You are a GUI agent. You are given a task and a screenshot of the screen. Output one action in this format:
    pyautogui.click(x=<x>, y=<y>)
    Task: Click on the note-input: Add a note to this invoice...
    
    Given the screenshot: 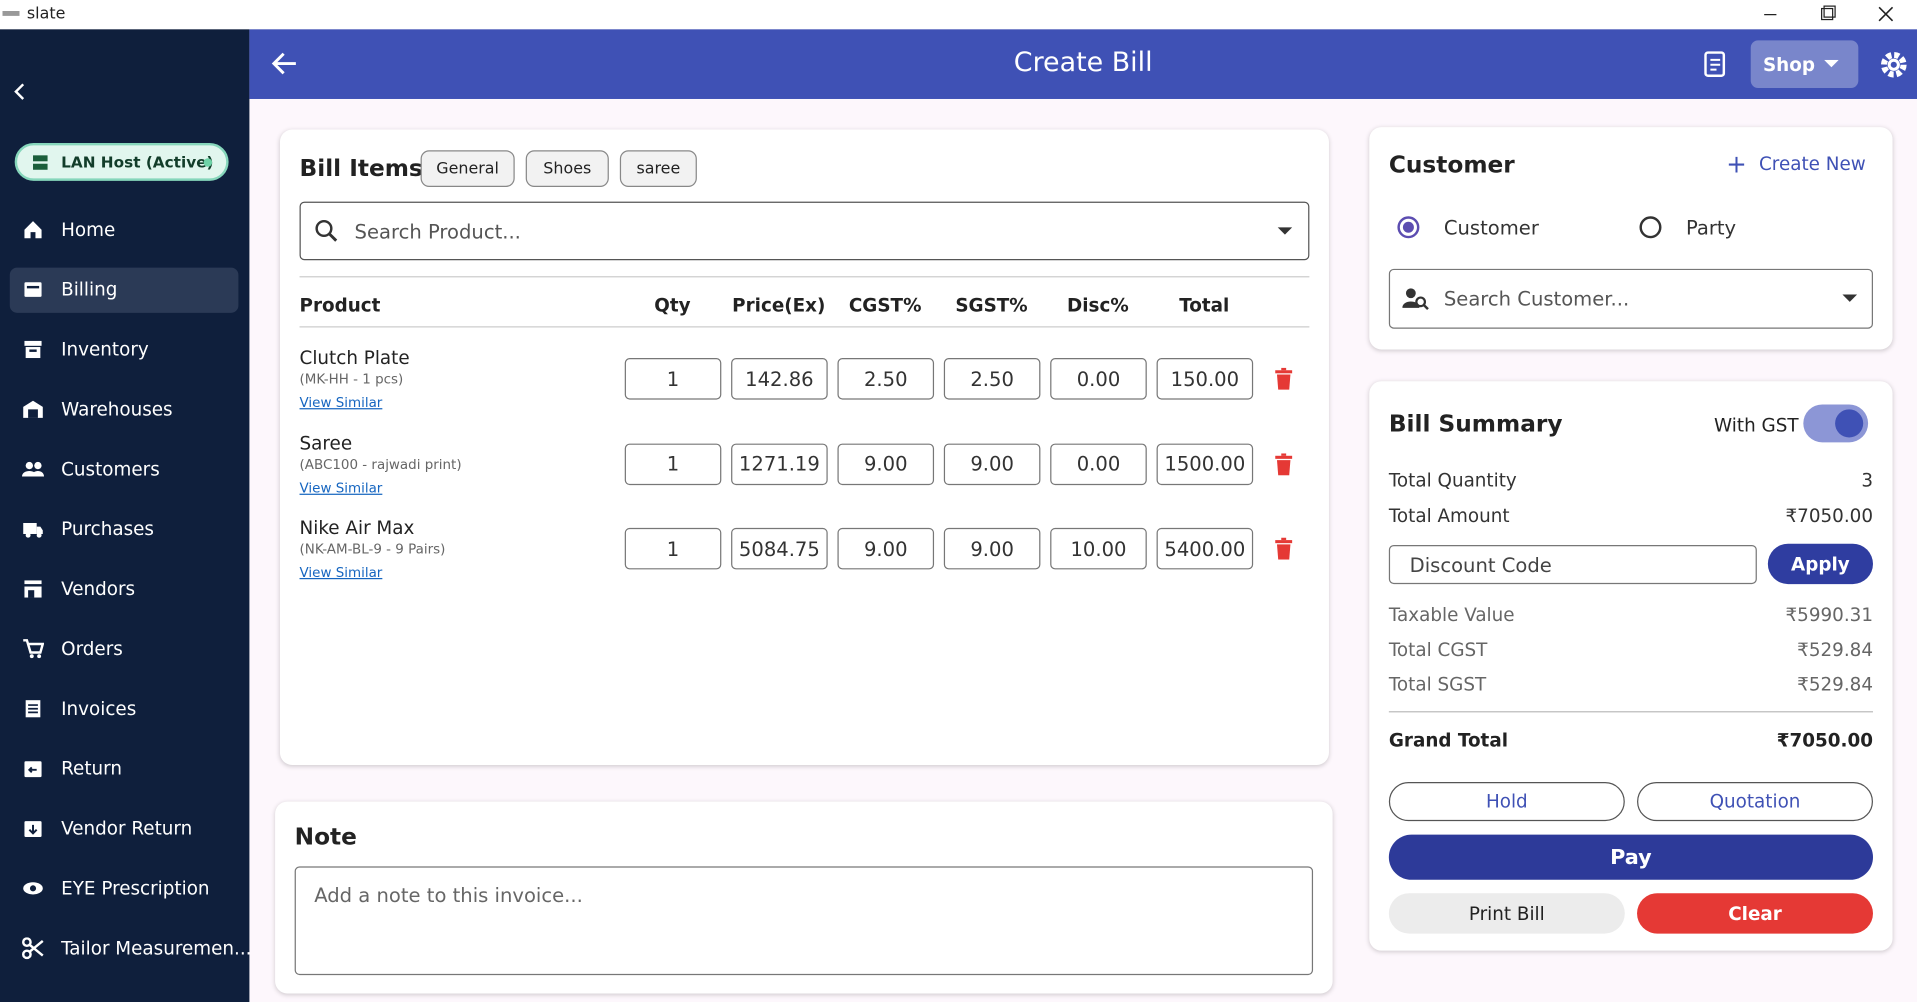 What is the action you would take?
    pyautogui.click(x=804, y=921)
    